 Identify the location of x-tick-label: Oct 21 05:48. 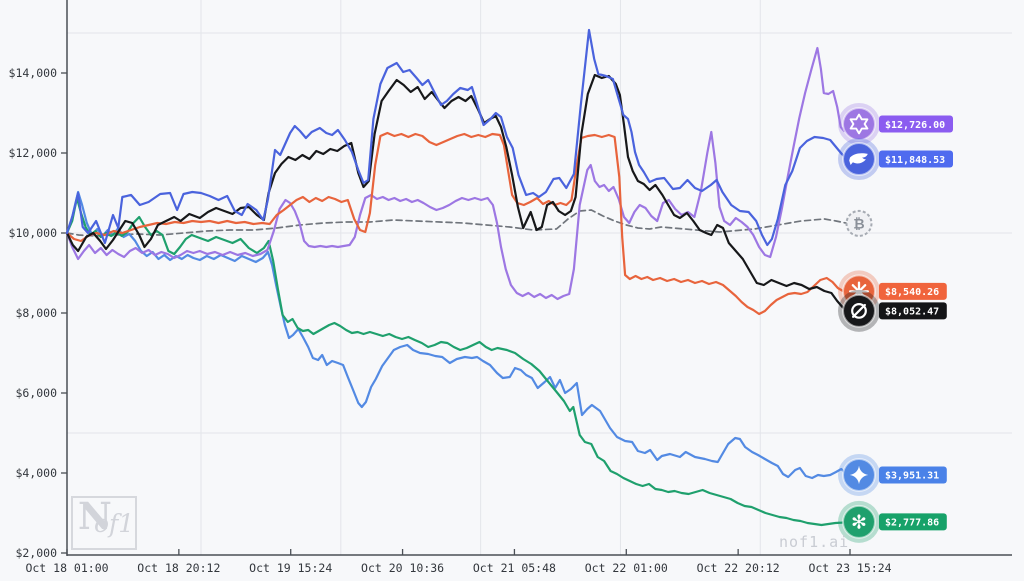
(514, 568).